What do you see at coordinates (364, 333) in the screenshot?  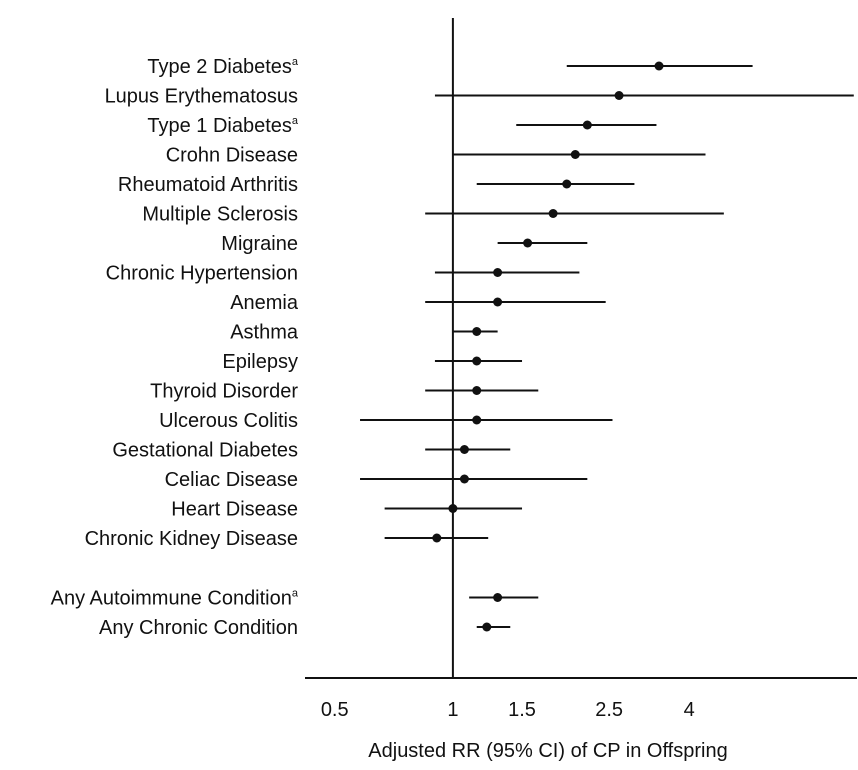 I see `forest-row: Asthma` at bounding box center [364, 333].